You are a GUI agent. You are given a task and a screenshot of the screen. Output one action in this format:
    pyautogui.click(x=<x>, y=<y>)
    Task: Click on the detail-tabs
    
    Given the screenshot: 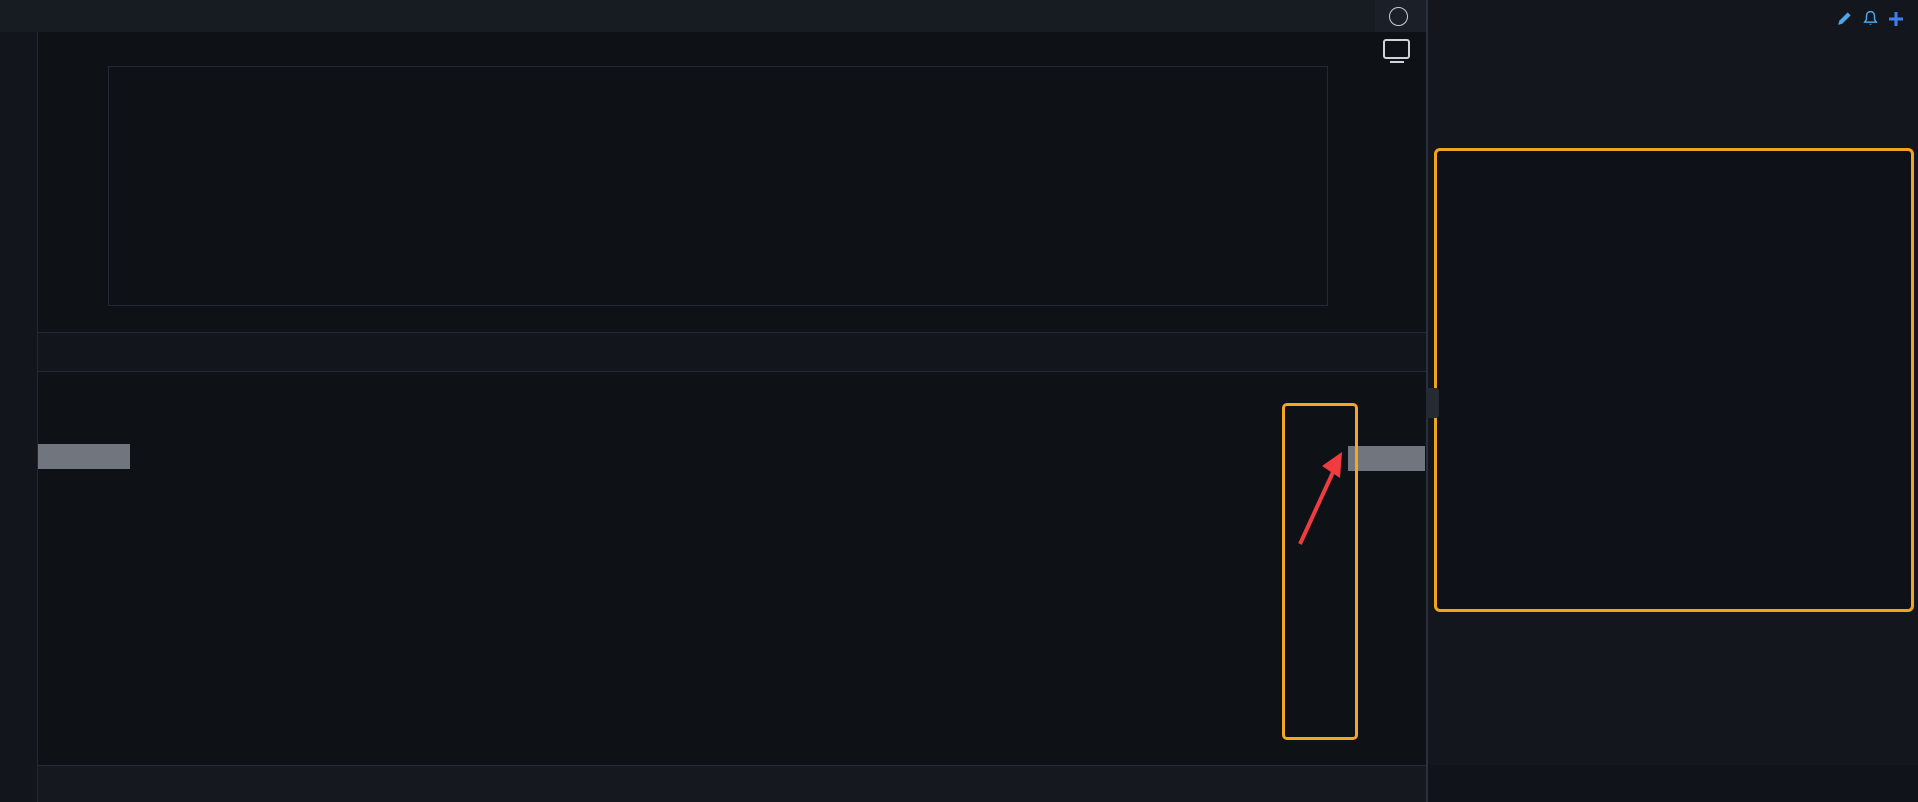 What is the action you would take?
    pyautogui.click(x=732, y=783)
    